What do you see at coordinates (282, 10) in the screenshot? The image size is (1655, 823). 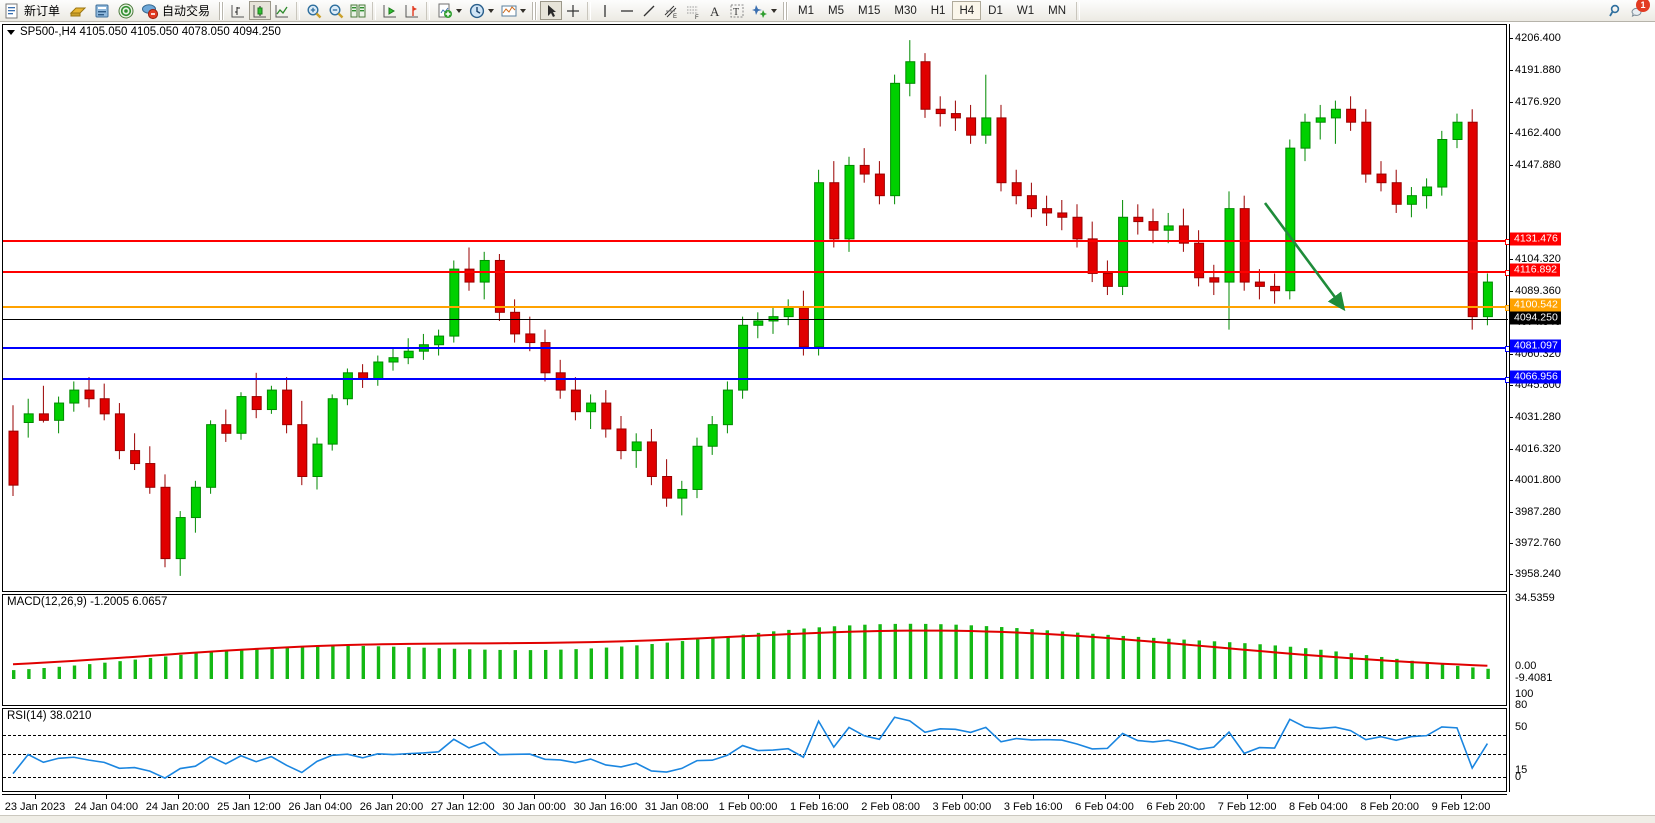 I see `line-chart-button` at bounding box center [282, 10].